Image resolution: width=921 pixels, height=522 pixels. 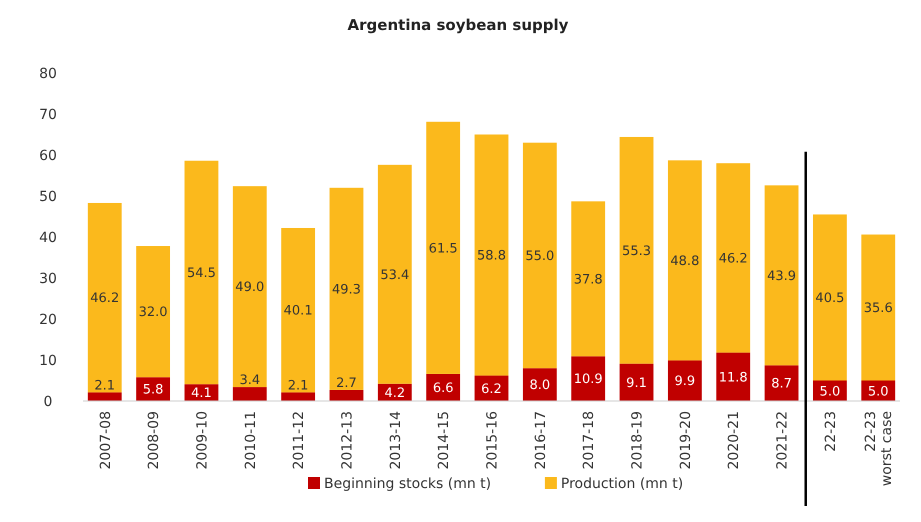 I want to click on data-label: 40.1, so click(x=298, y=311).